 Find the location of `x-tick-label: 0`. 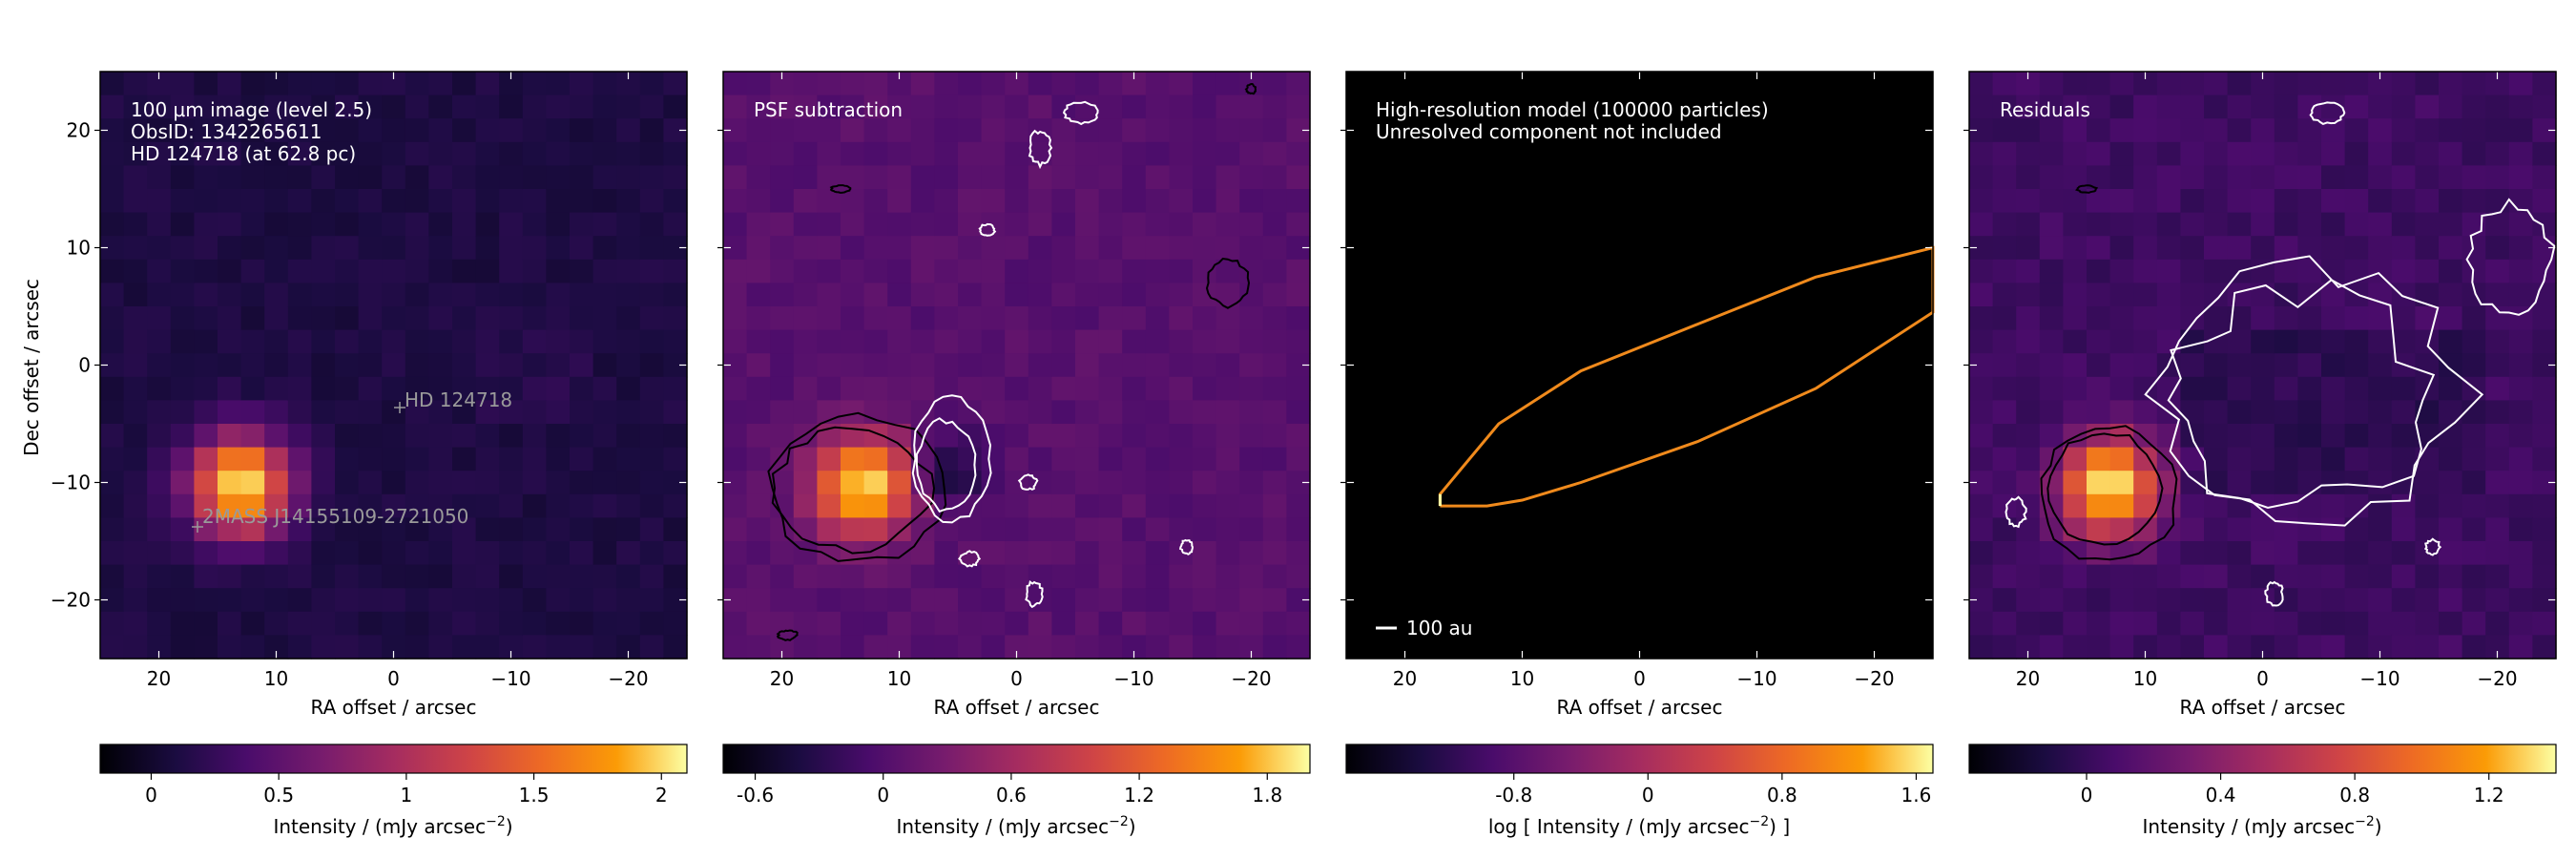

x-tick-label: 0 is located at coordinates (1639, 678).